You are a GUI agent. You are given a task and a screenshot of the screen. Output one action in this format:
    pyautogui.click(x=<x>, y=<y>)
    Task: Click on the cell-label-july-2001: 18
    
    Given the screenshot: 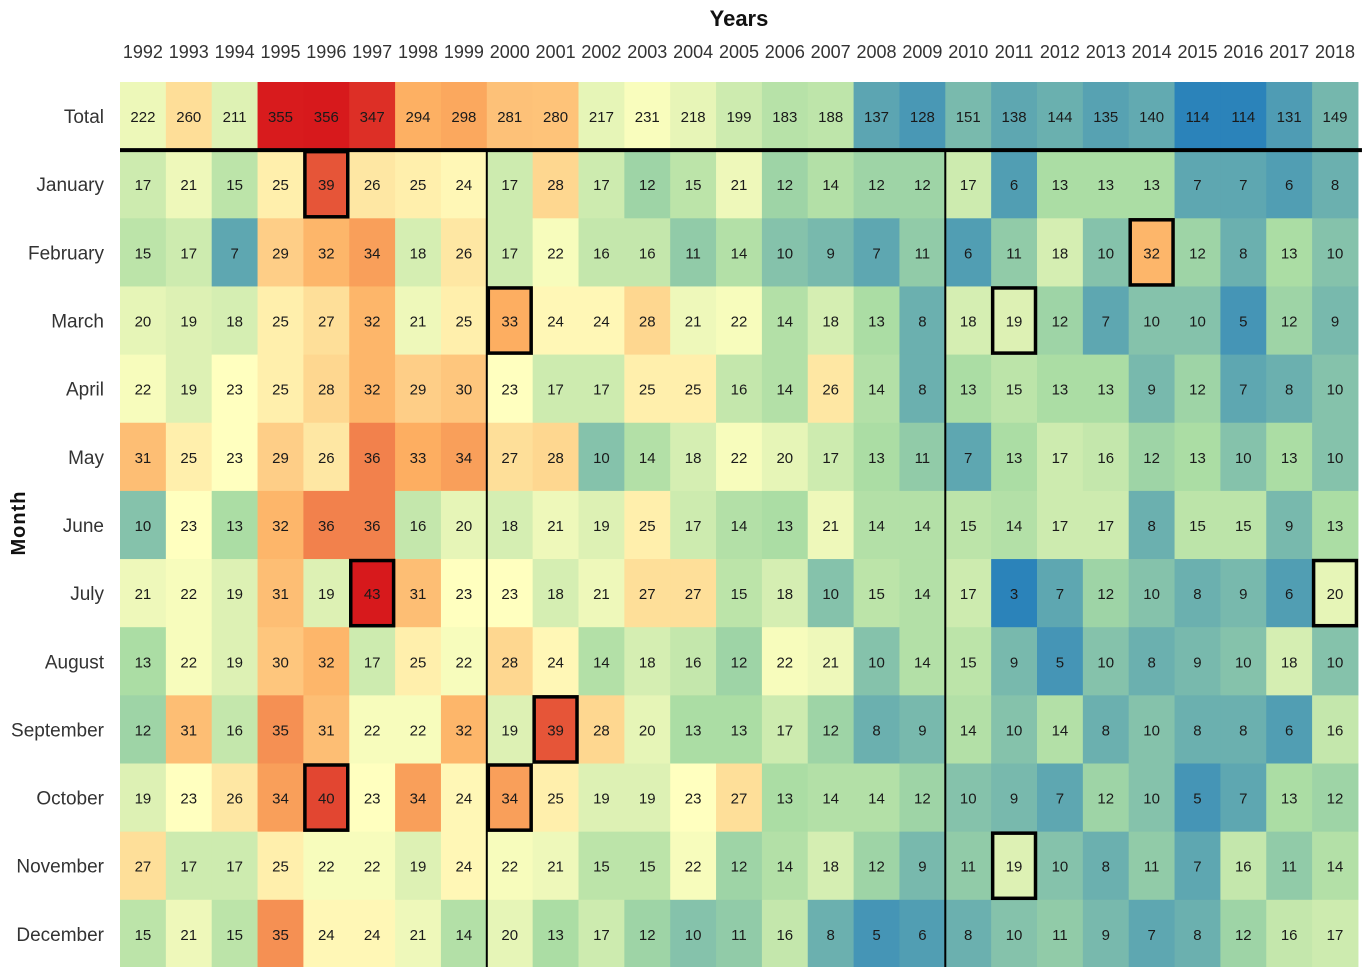 What is the action you would take?
    pyautogui.click(x=555, y=594)
    